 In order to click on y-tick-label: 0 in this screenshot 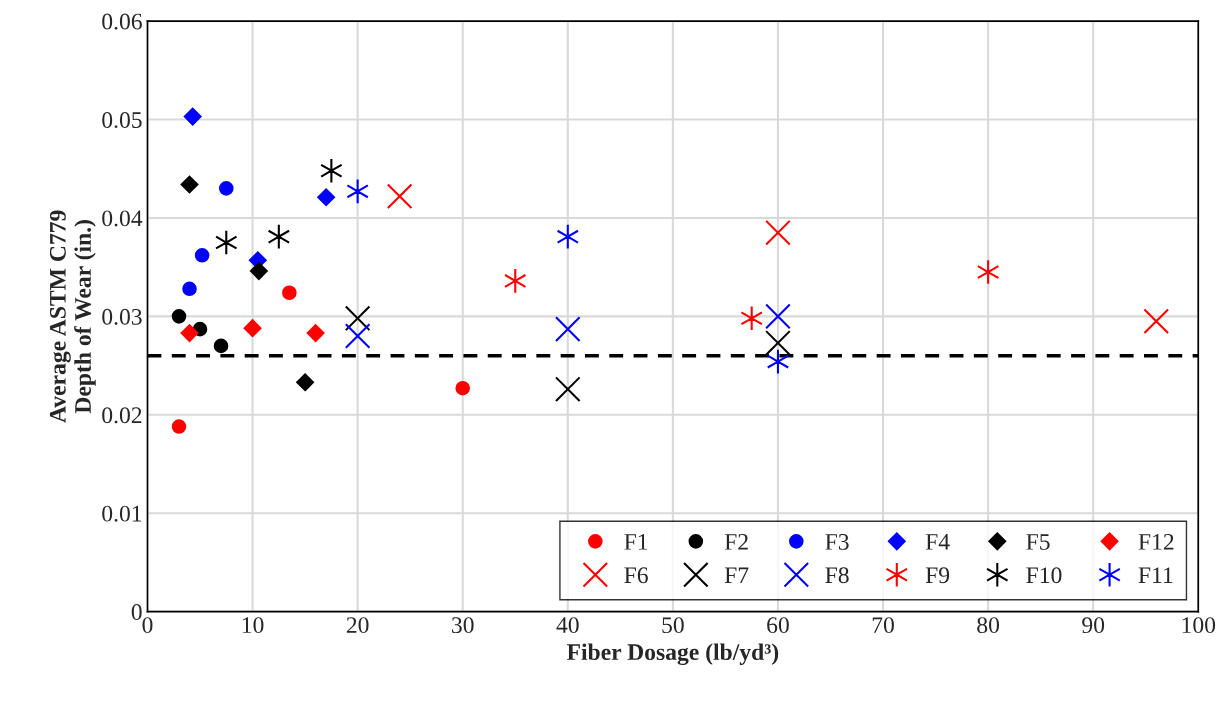, I will do `click(136, 612)`.